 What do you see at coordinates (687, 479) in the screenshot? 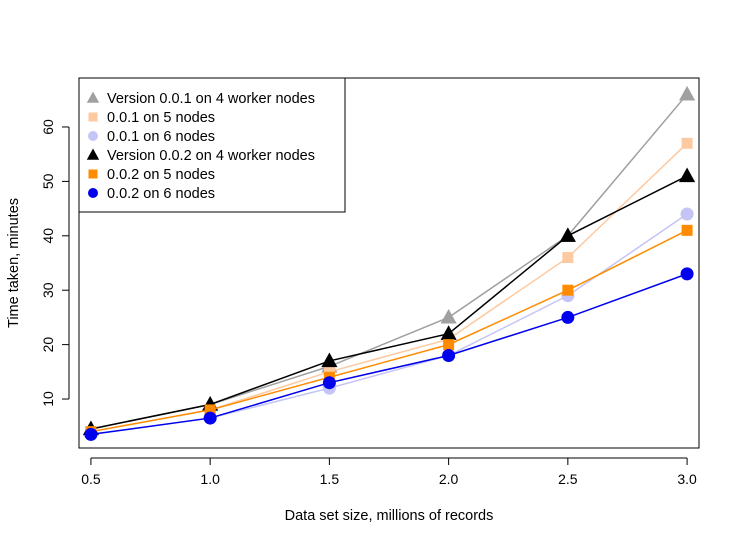
I see `x-tick-label: 3.0` at bounding box center [687, 479].